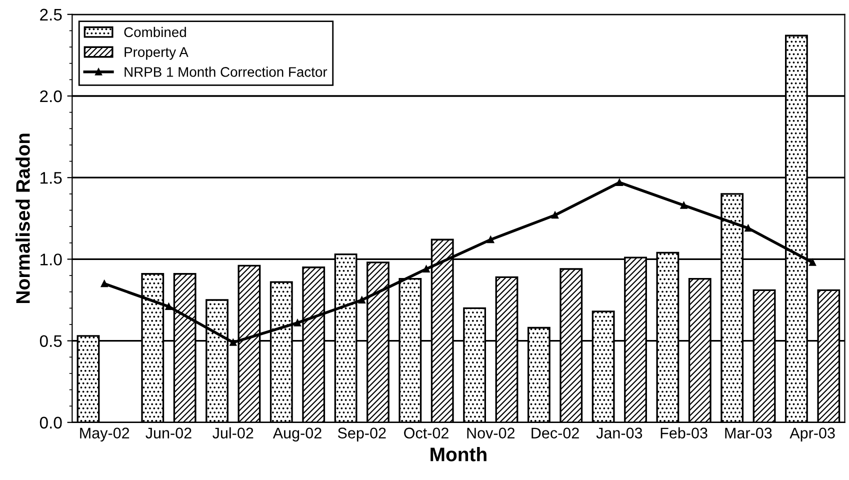 Image resolution: width=849 pixels, height=480 pixels. I want to click on x-tick-label: Aug-02, so click(297, 435).